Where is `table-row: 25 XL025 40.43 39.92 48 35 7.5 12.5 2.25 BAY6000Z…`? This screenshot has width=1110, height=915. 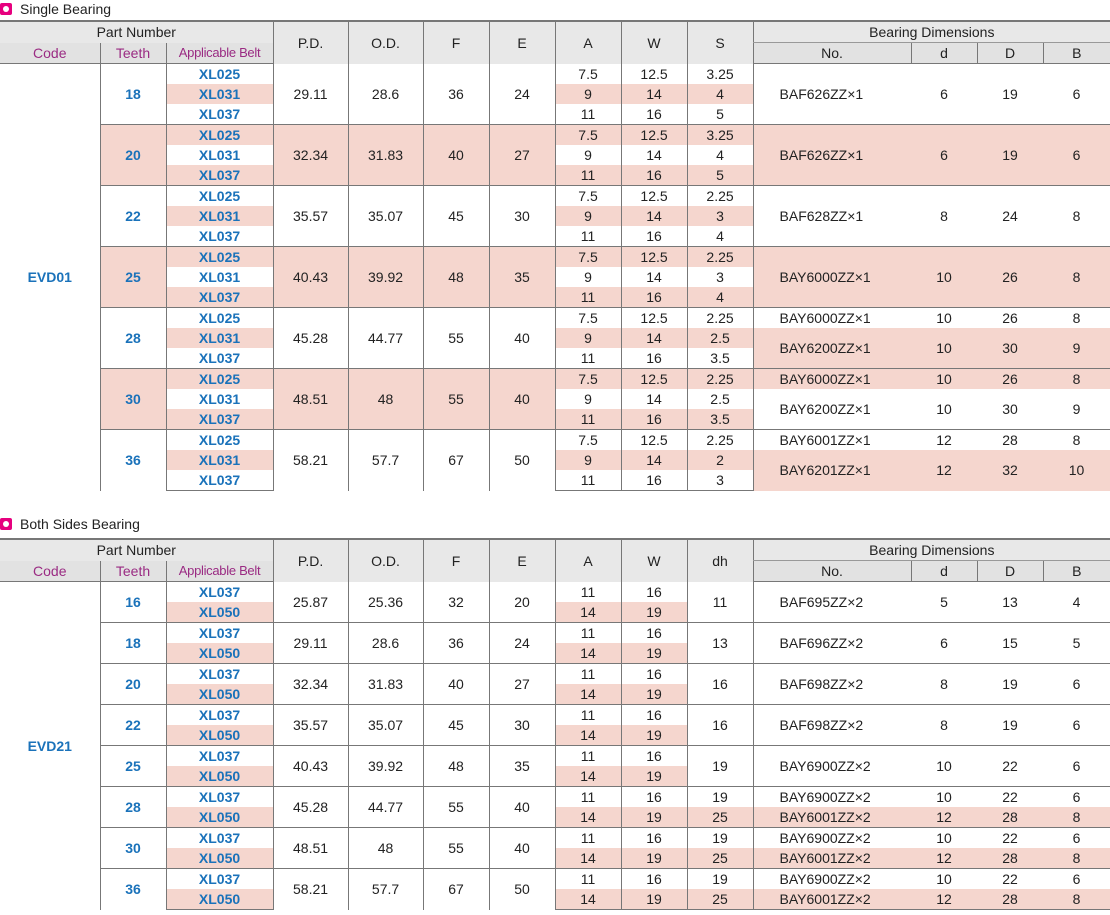
table-row: 25 XL025 40.43 39.92 48 35 7.5 12.5 2.25 BAY6000Z… is located at coordinates (555, 277).